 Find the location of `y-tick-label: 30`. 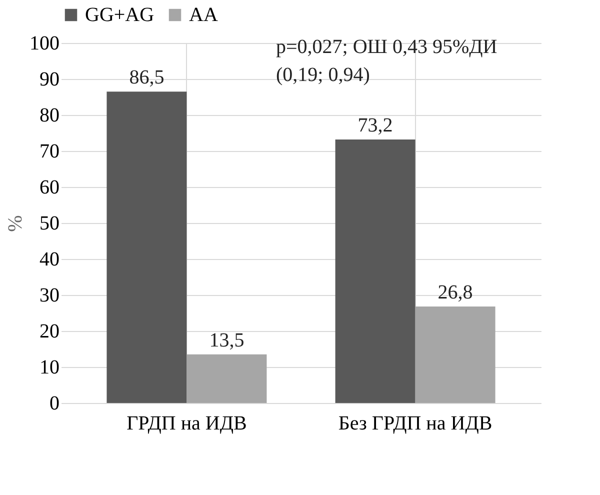

y-tick-label: 30 is located at coordinates (50, 295).